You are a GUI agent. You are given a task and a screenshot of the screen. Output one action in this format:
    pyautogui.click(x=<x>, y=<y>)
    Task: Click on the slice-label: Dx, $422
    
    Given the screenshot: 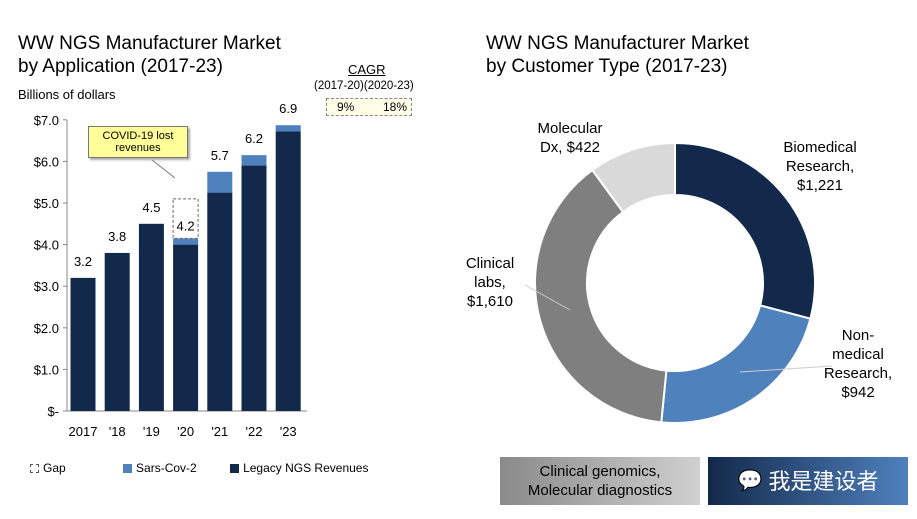 What is the action you would take?
    pyautogui.click(x=570, y=147)
    